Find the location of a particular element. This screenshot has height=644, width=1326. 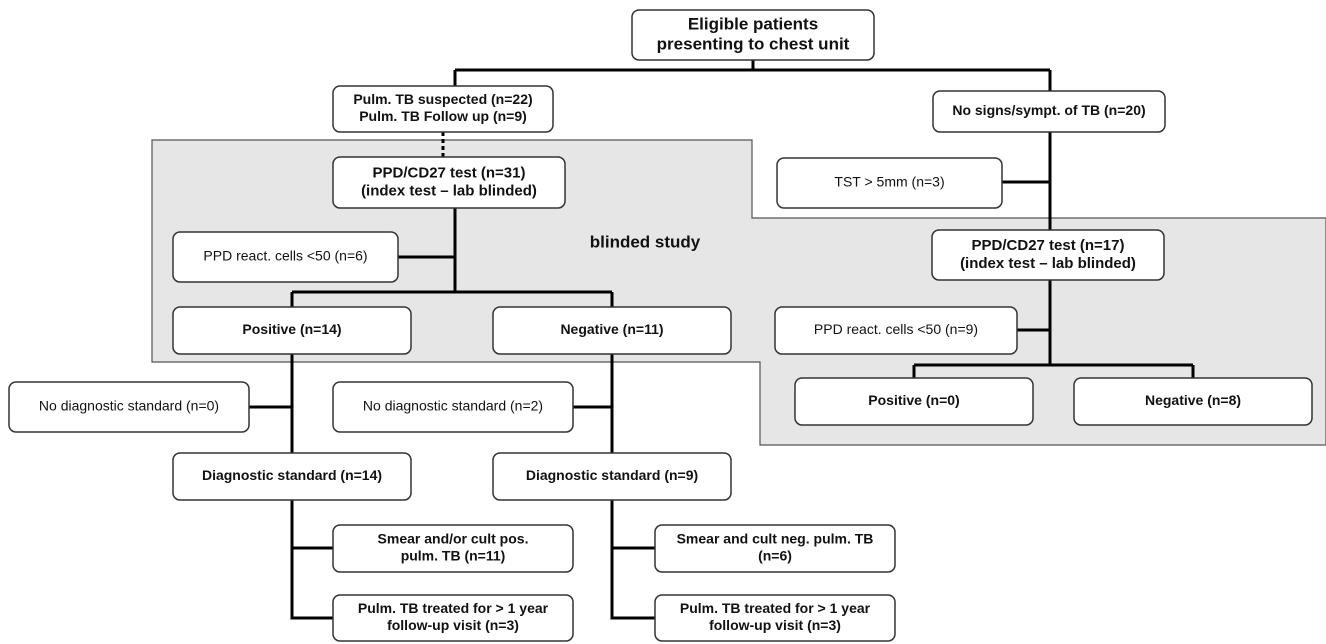

node: Diagnostic standard (n=14) is located at coordinates (292, 476).